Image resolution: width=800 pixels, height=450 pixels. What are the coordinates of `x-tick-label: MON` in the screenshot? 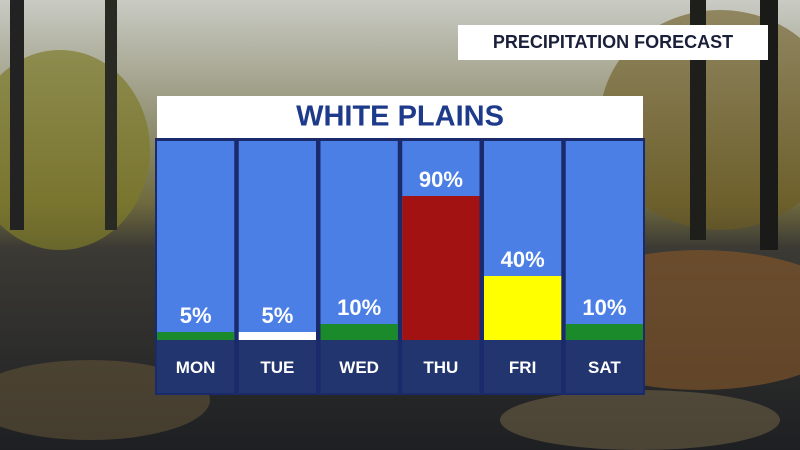 It's located at (196, 367).